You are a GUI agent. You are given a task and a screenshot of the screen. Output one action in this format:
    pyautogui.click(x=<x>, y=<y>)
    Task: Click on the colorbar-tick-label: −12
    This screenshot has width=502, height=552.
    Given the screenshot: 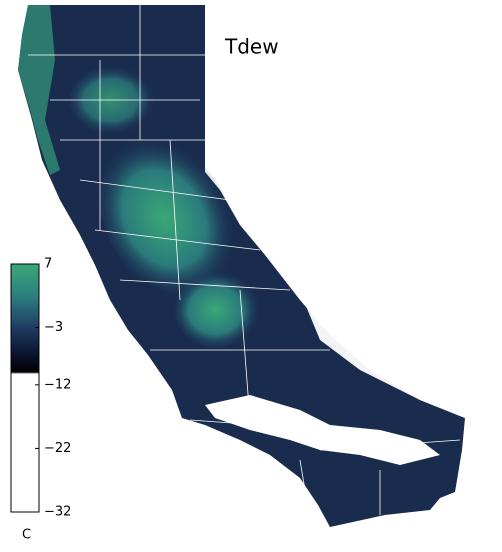 What is the action you would take?
    pyautogui.click(x=57, y=384)
    